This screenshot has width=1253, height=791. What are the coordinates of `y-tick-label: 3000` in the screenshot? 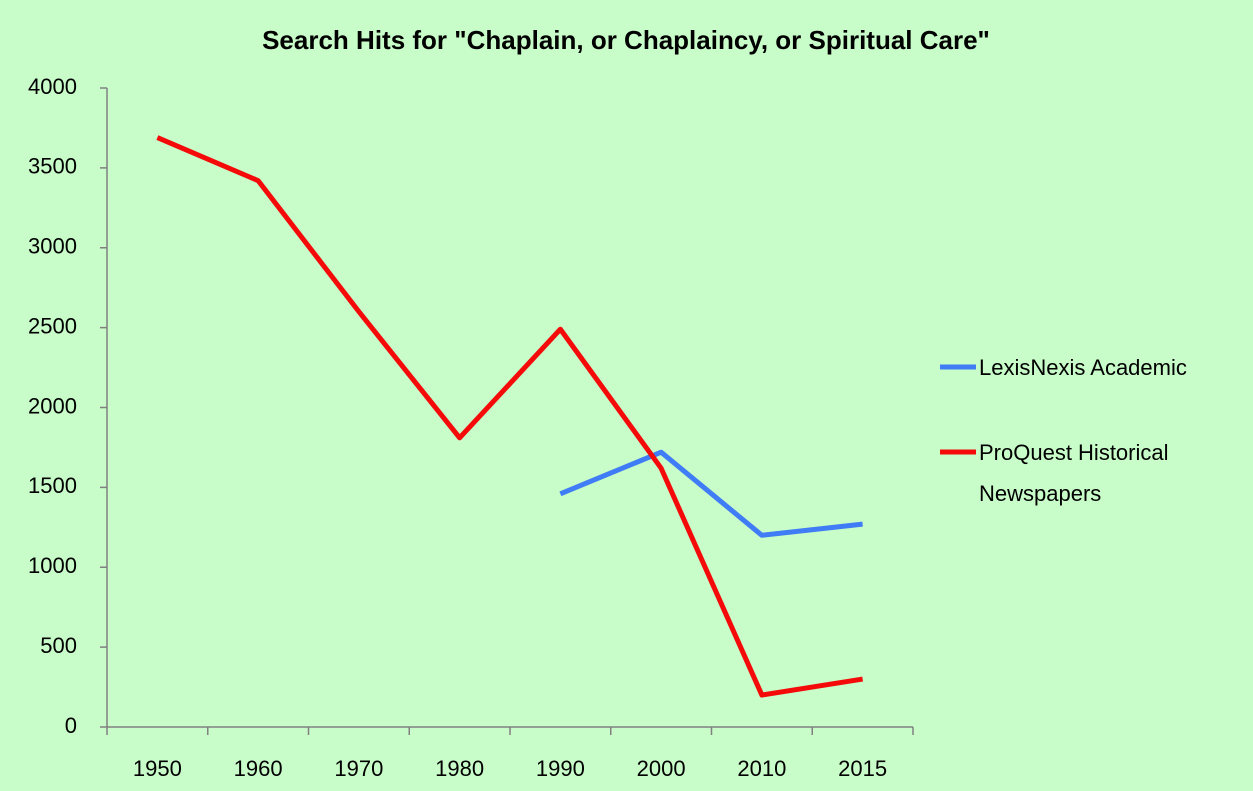 It's located at (52, 246).